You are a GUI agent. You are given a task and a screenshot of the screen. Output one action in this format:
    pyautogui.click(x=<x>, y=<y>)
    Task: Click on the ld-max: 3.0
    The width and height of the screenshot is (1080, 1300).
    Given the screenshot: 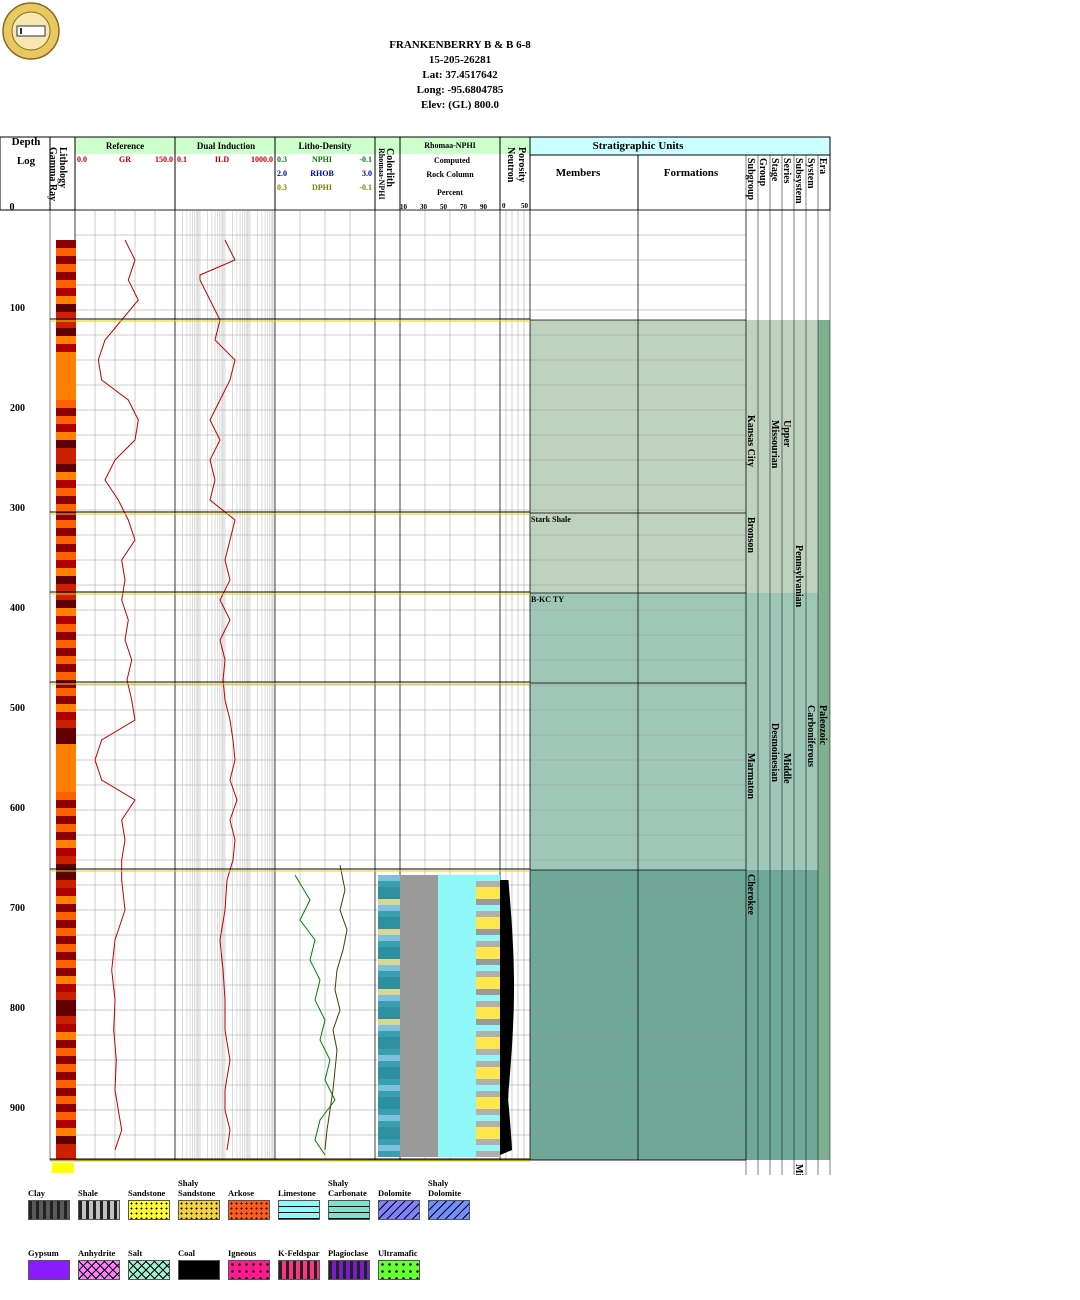 What is the action you would take?
    pyautogui.click(x=367, y=173)
    